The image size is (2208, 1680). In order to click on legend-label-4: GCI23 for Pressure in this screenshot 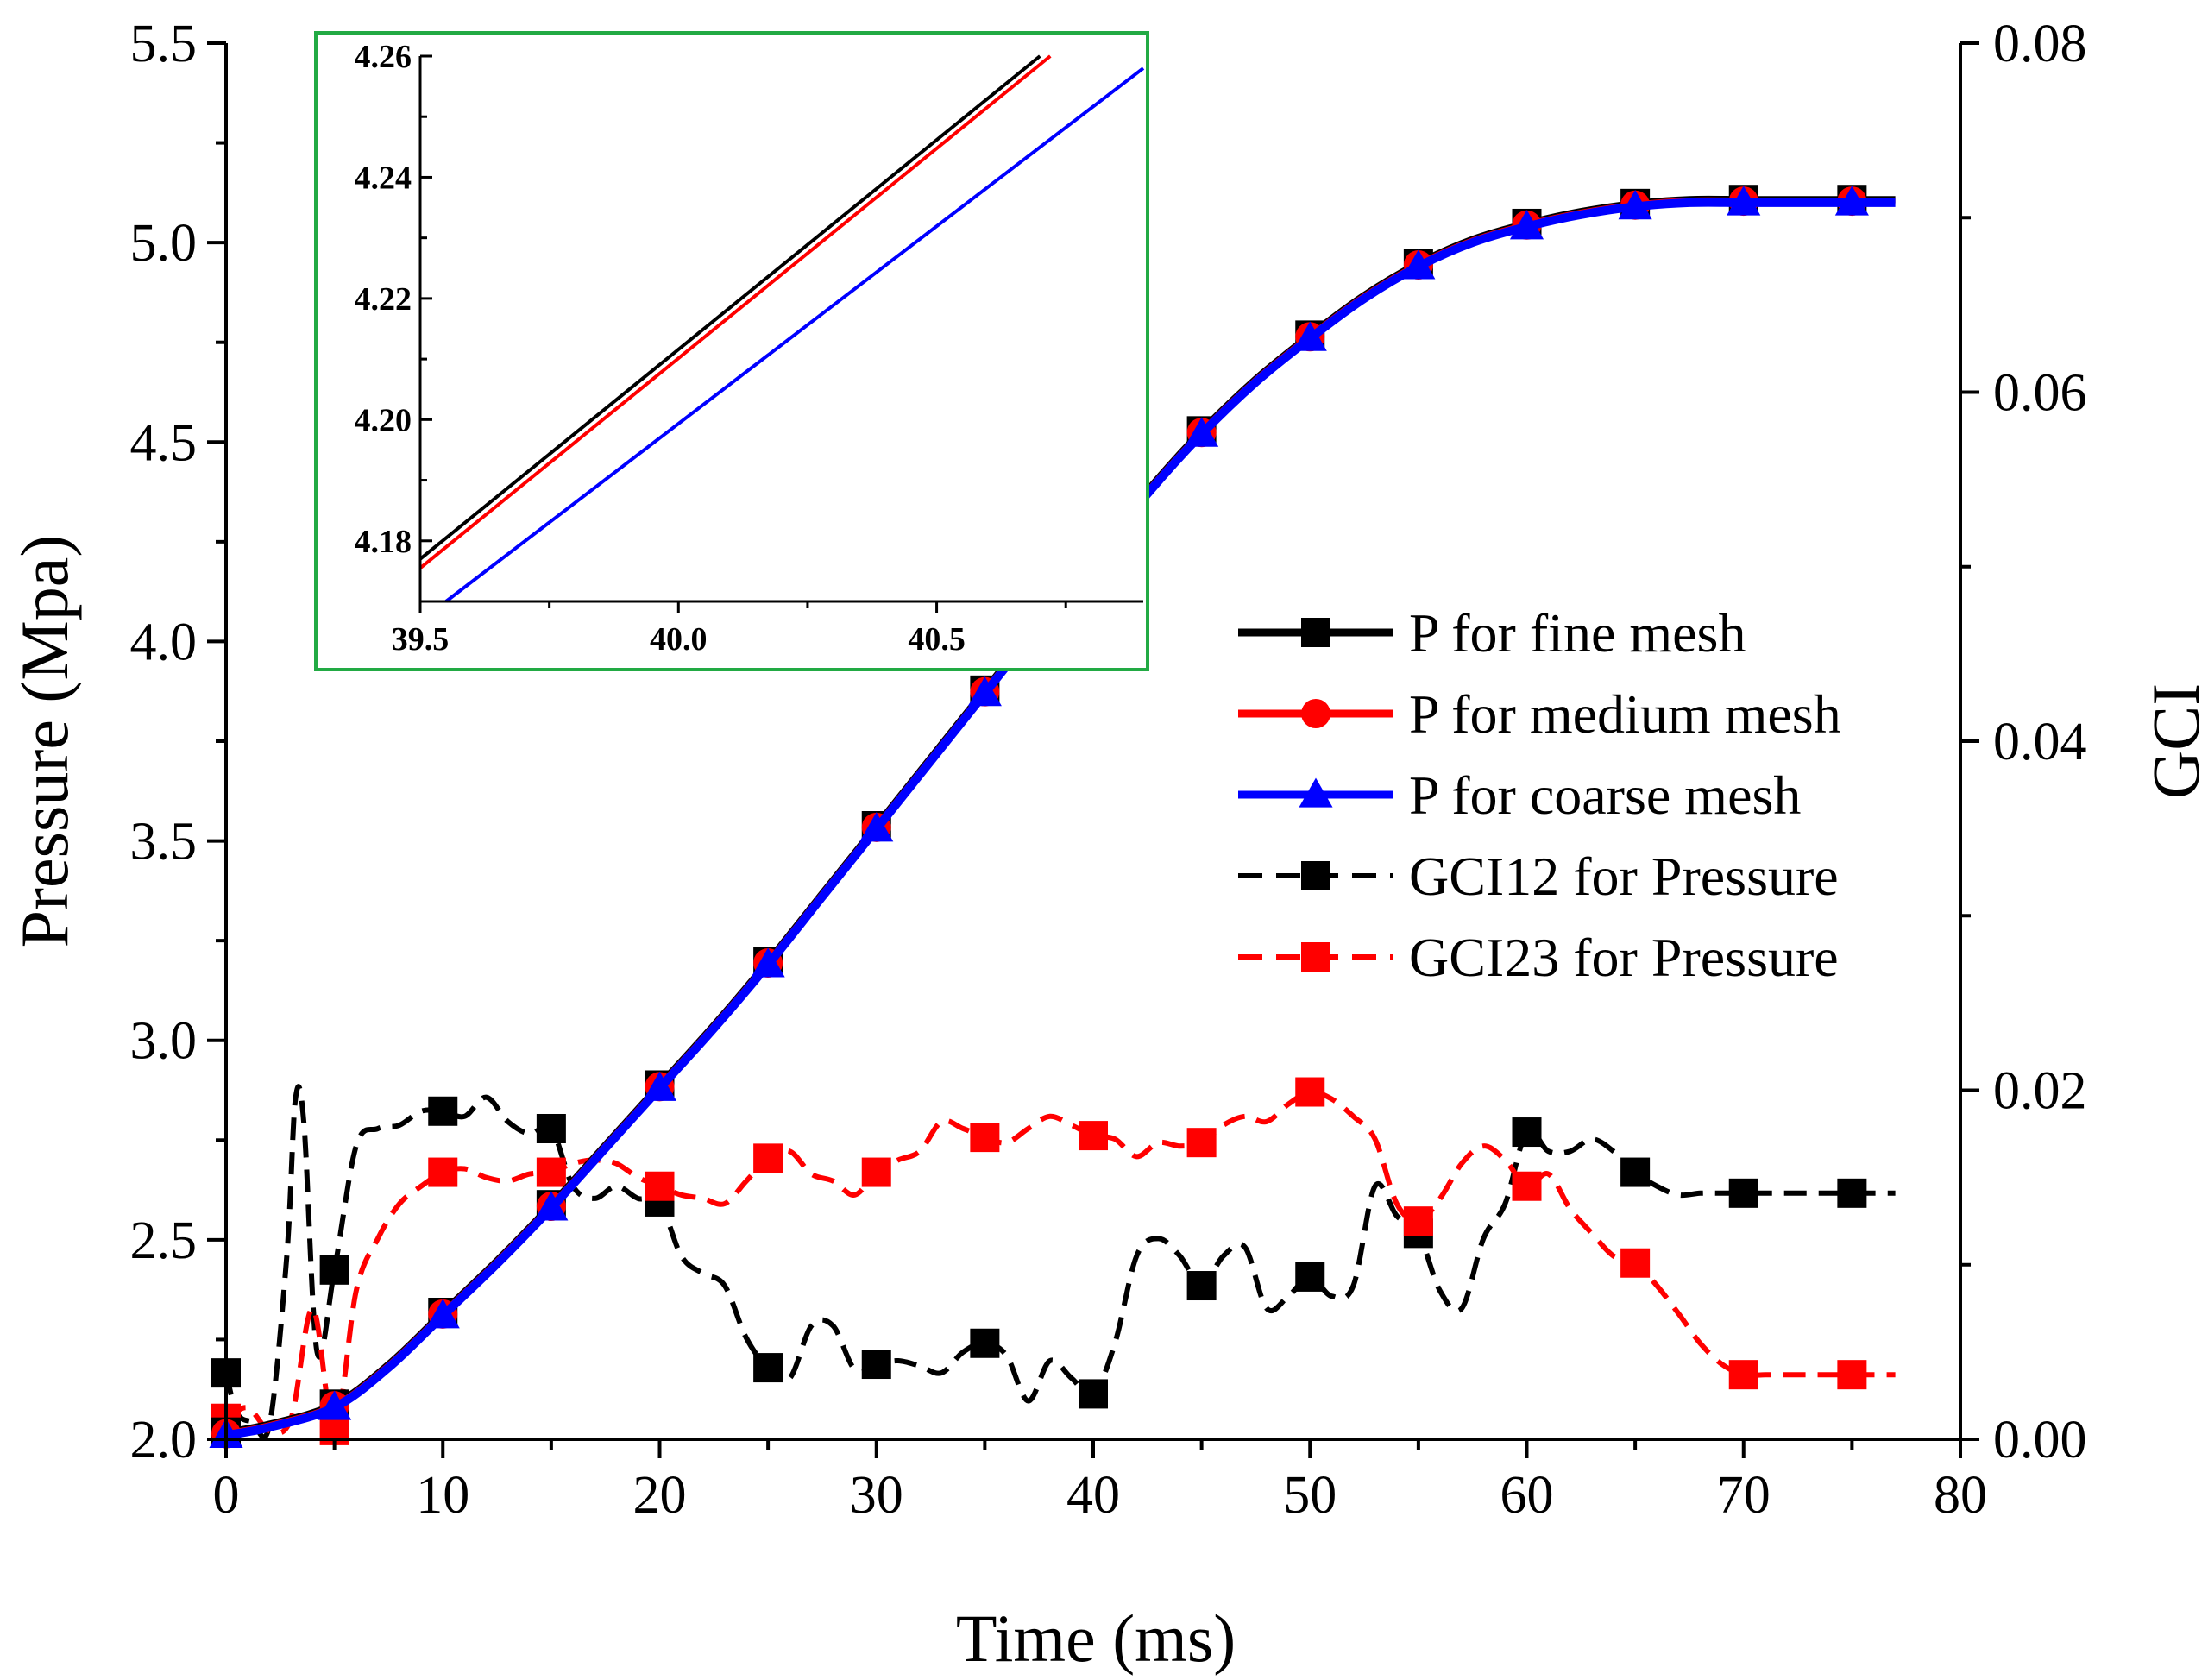, I will do `click(1624, 958)`.